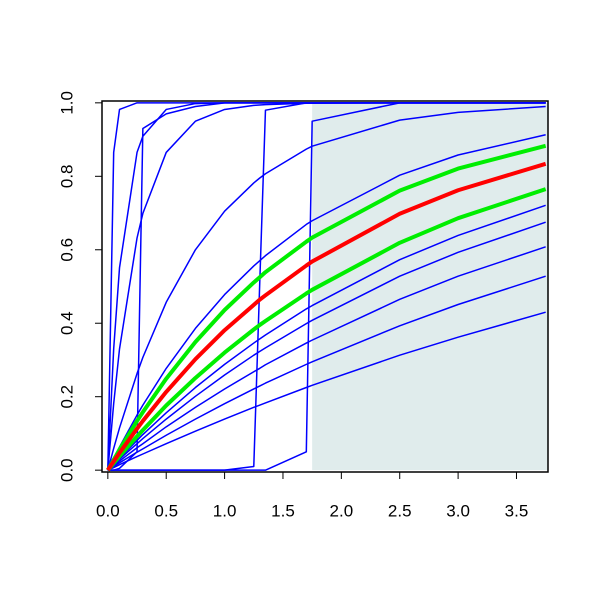 The width and height of the screenshot is (600, 600). Describe the element at coordinates (225, 510) in the screenshot. I see `x-tick-label: 1.0` at that location.